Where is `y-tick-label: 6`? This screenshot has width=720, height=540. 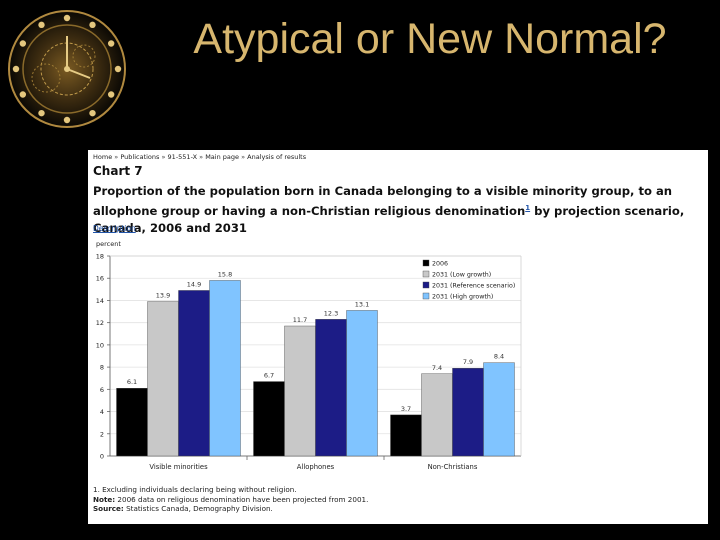 y-tick-label: 6 is located at coordinates (102, 390).